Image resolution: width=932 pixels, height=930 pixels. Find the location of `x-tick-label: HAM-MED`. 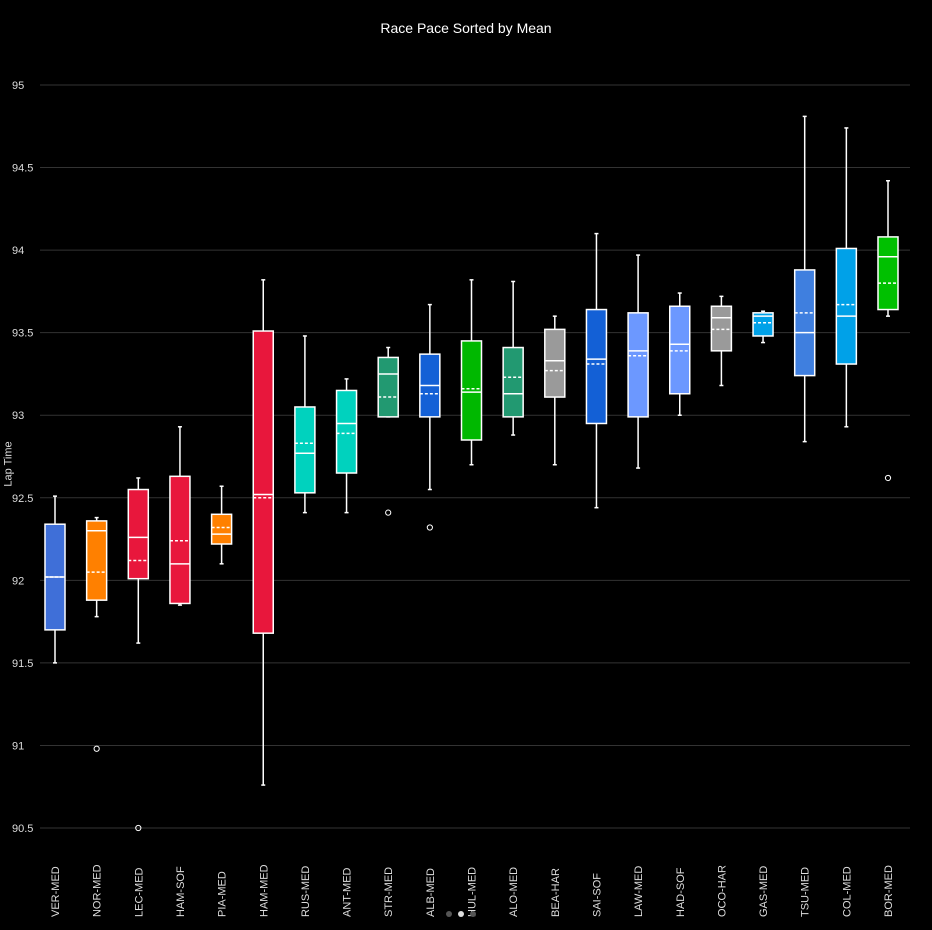

x-tick-label: HAM-MED is located at coordinates (264, 890).